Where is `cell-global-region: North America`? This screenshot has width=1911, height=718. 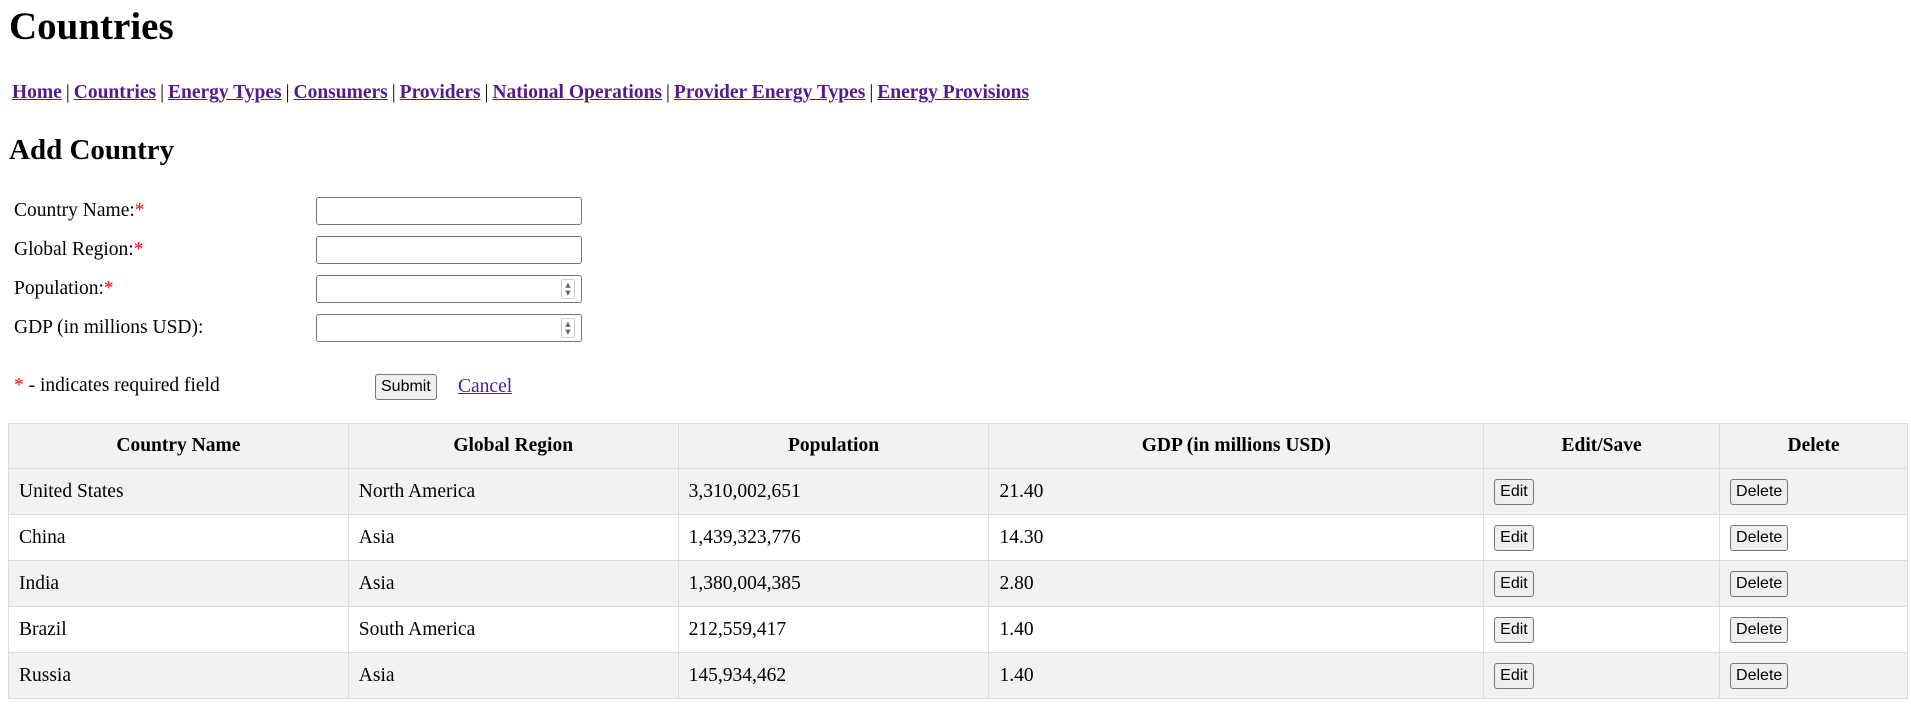
cell-global-region: North America is located at coordinates (513, 491).